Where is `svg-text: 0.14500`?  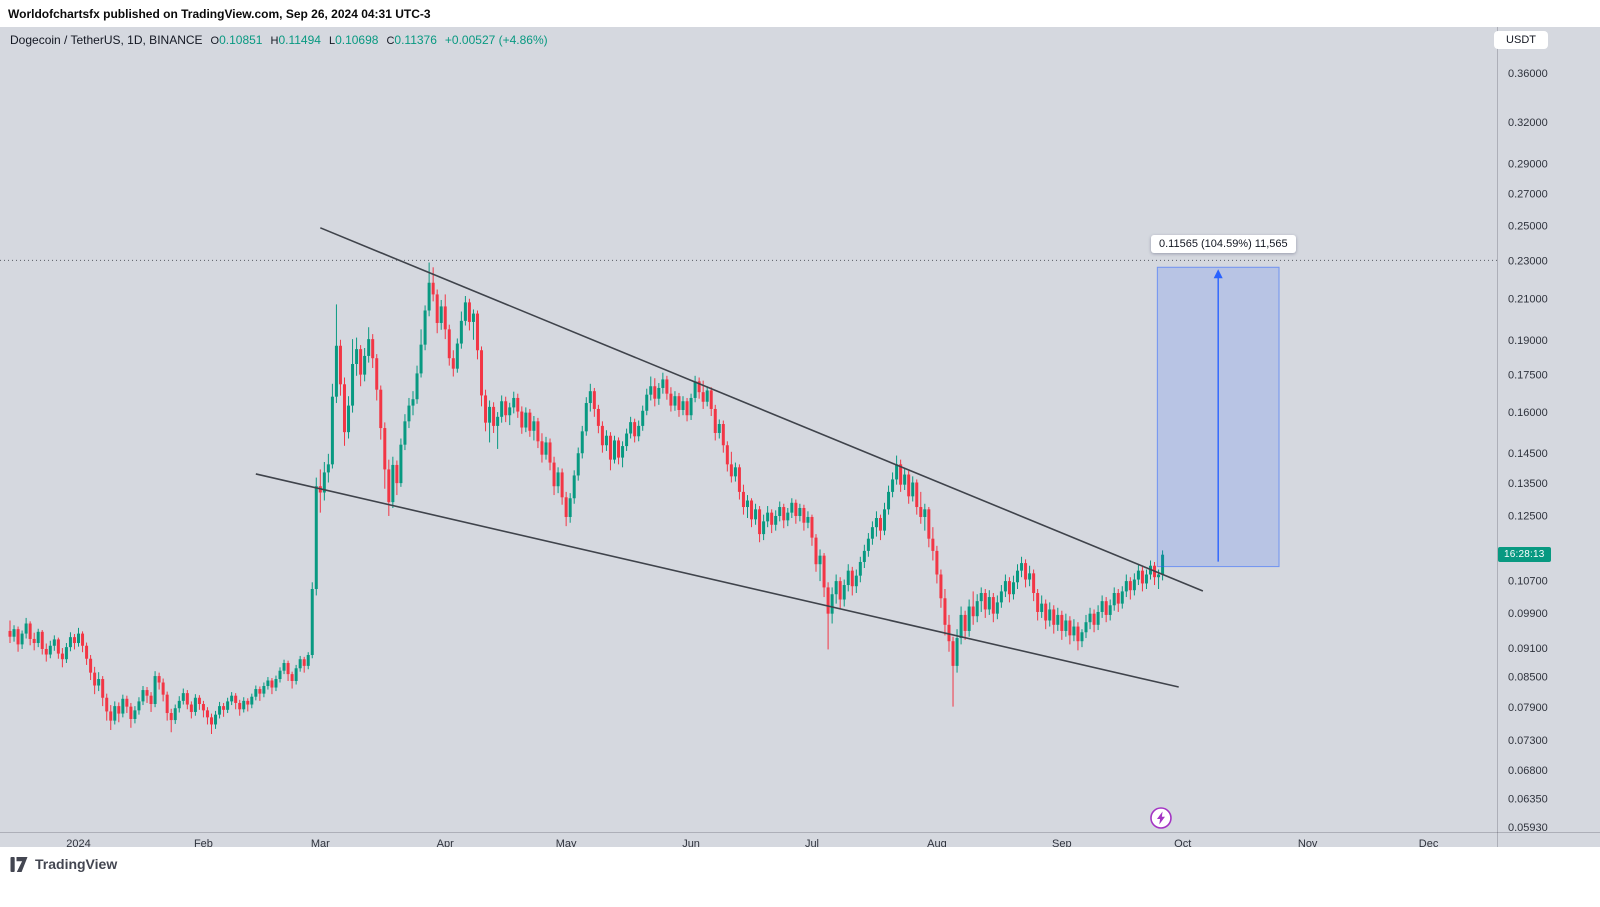 svg-text: 0.14500 is located at coordinates (1528, 454).